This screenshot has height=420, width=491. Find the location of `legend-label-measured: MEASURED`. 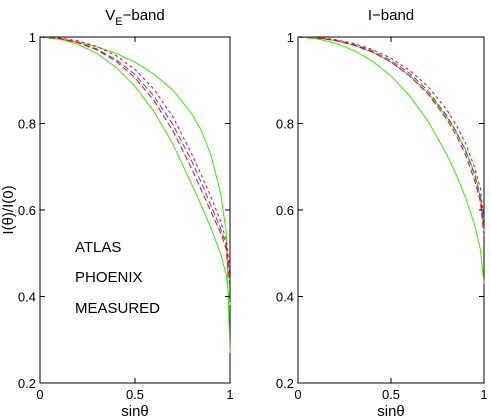

legend-label-measured: MEASURED is located at coordinates (117, 308).